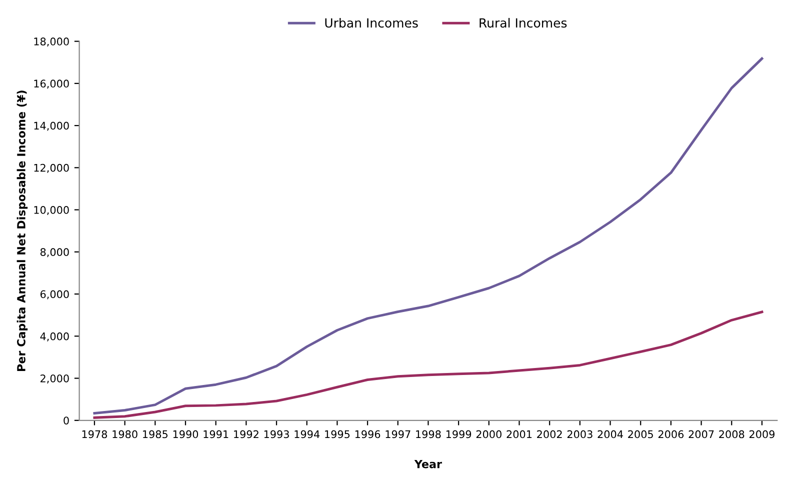  I want to click on x-tick-label: 2007, so click(701, 434).